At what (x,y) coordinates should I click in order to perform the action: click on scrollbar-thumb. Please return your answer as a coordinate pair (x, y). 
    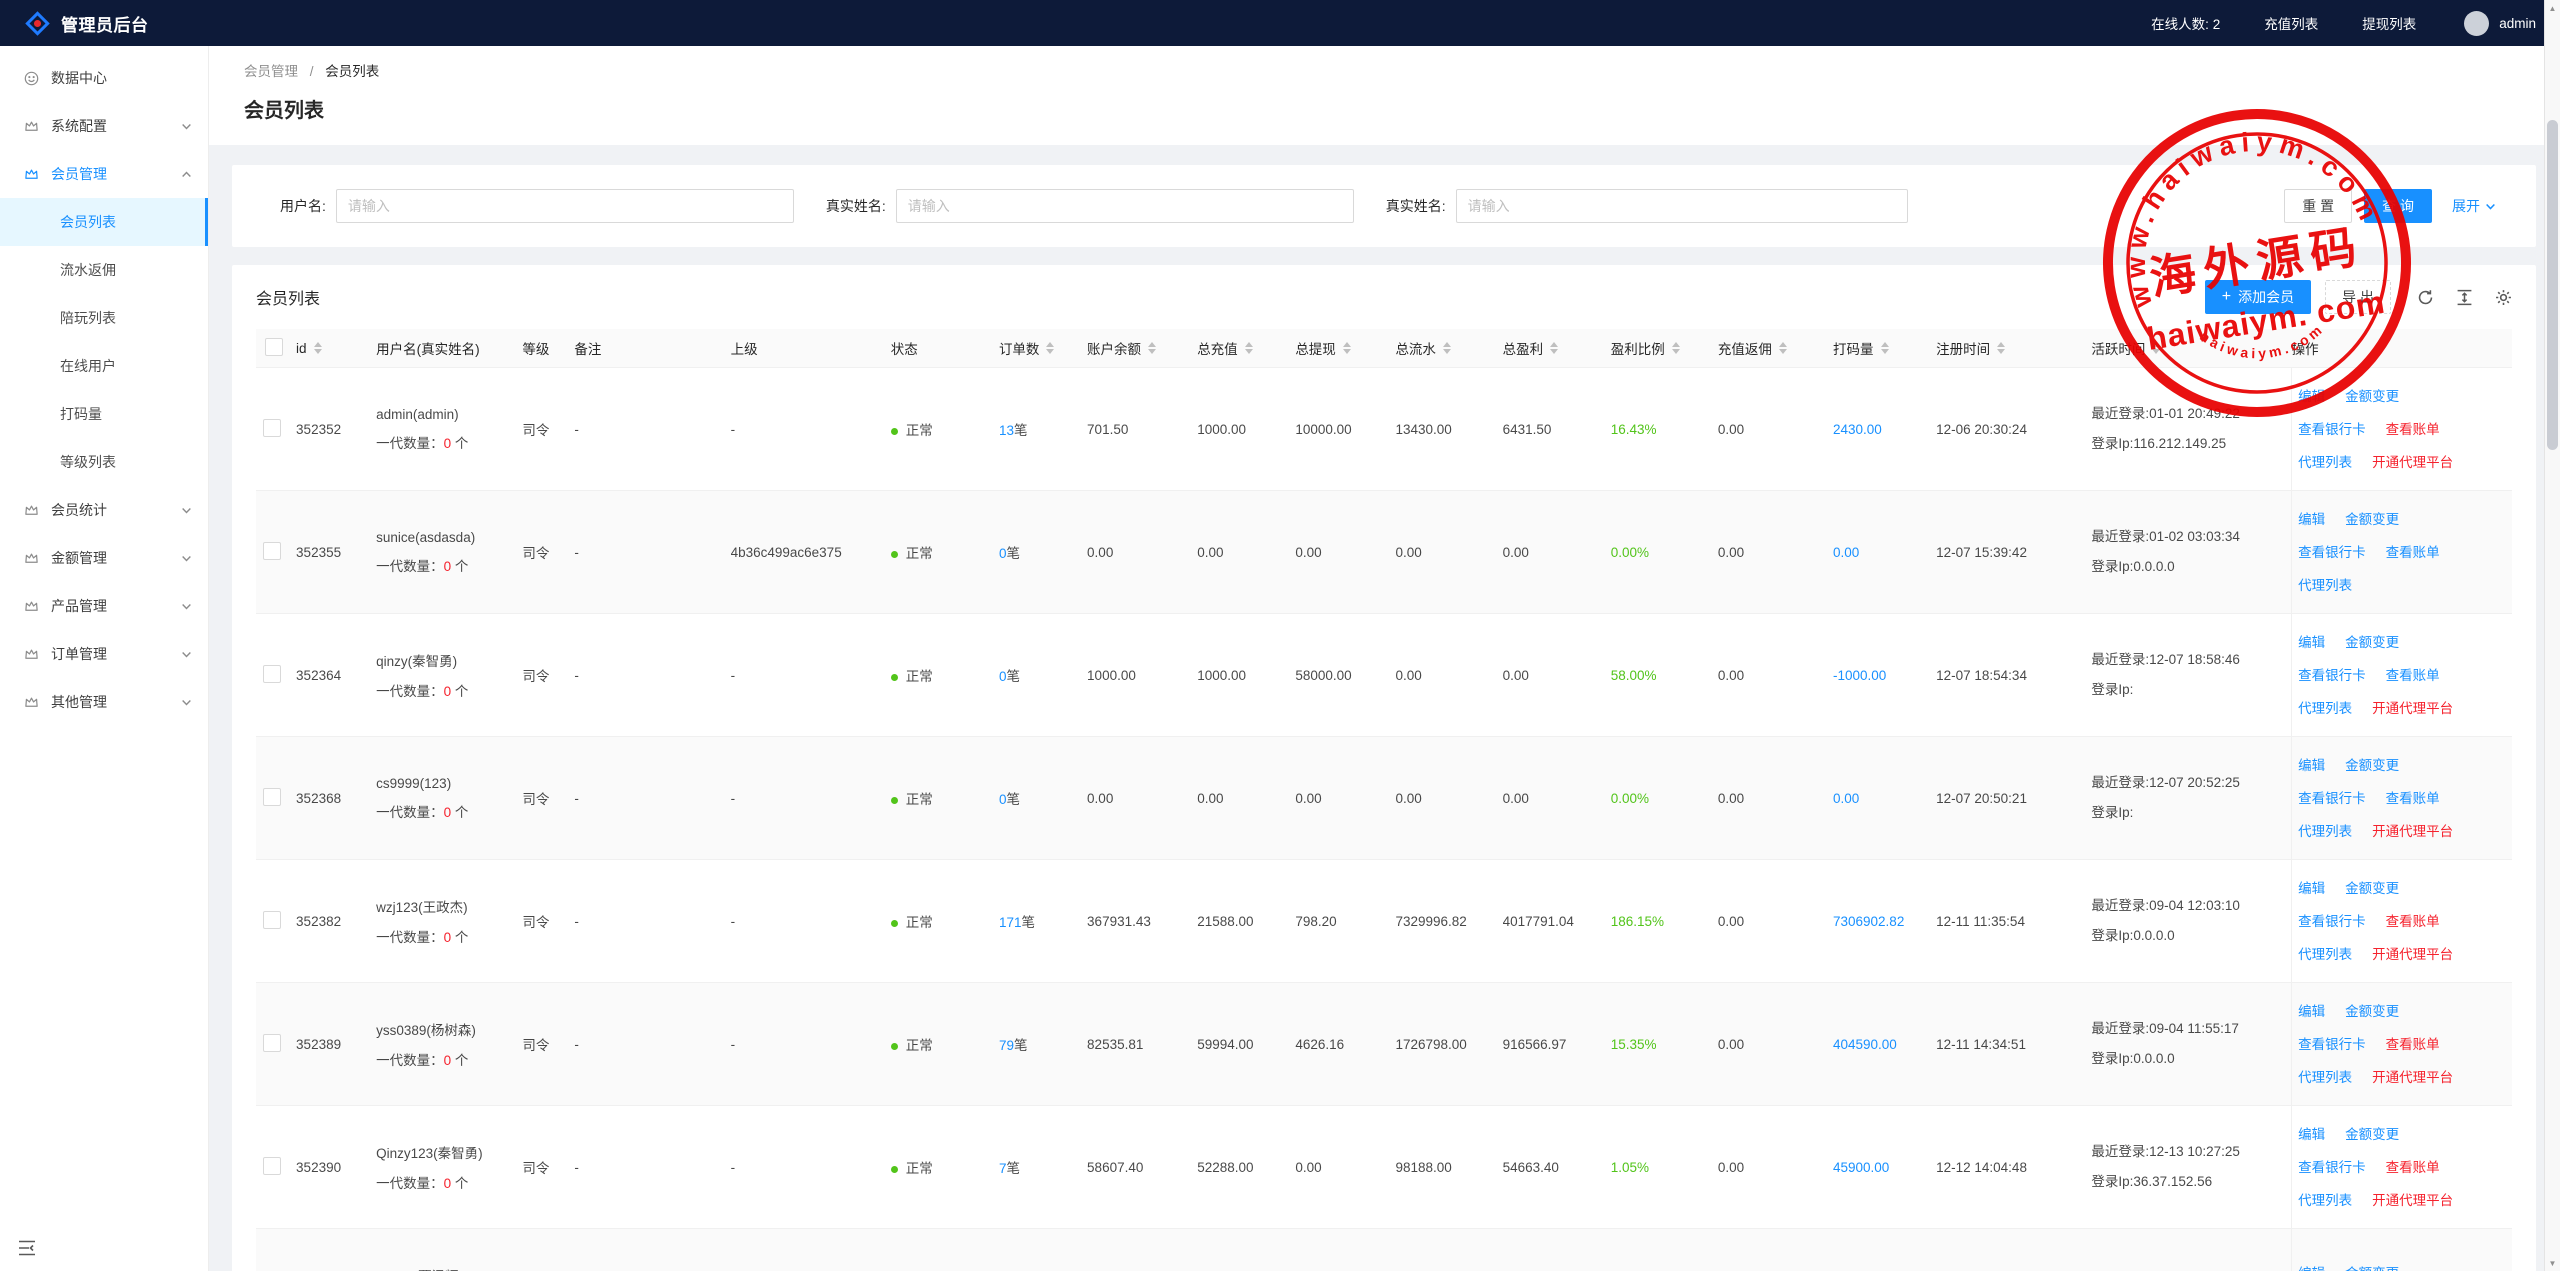
    Looking at the image, I should click on (2552, 285).